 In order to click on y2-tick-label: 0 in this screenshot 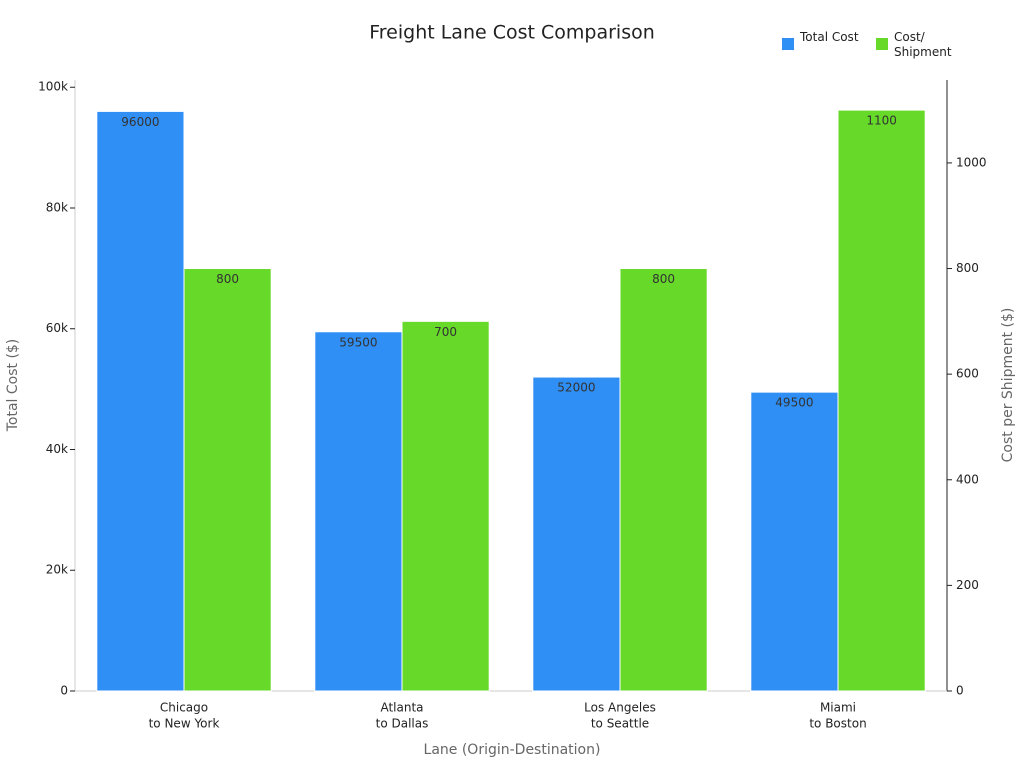, I will do `click(960, 691)`.